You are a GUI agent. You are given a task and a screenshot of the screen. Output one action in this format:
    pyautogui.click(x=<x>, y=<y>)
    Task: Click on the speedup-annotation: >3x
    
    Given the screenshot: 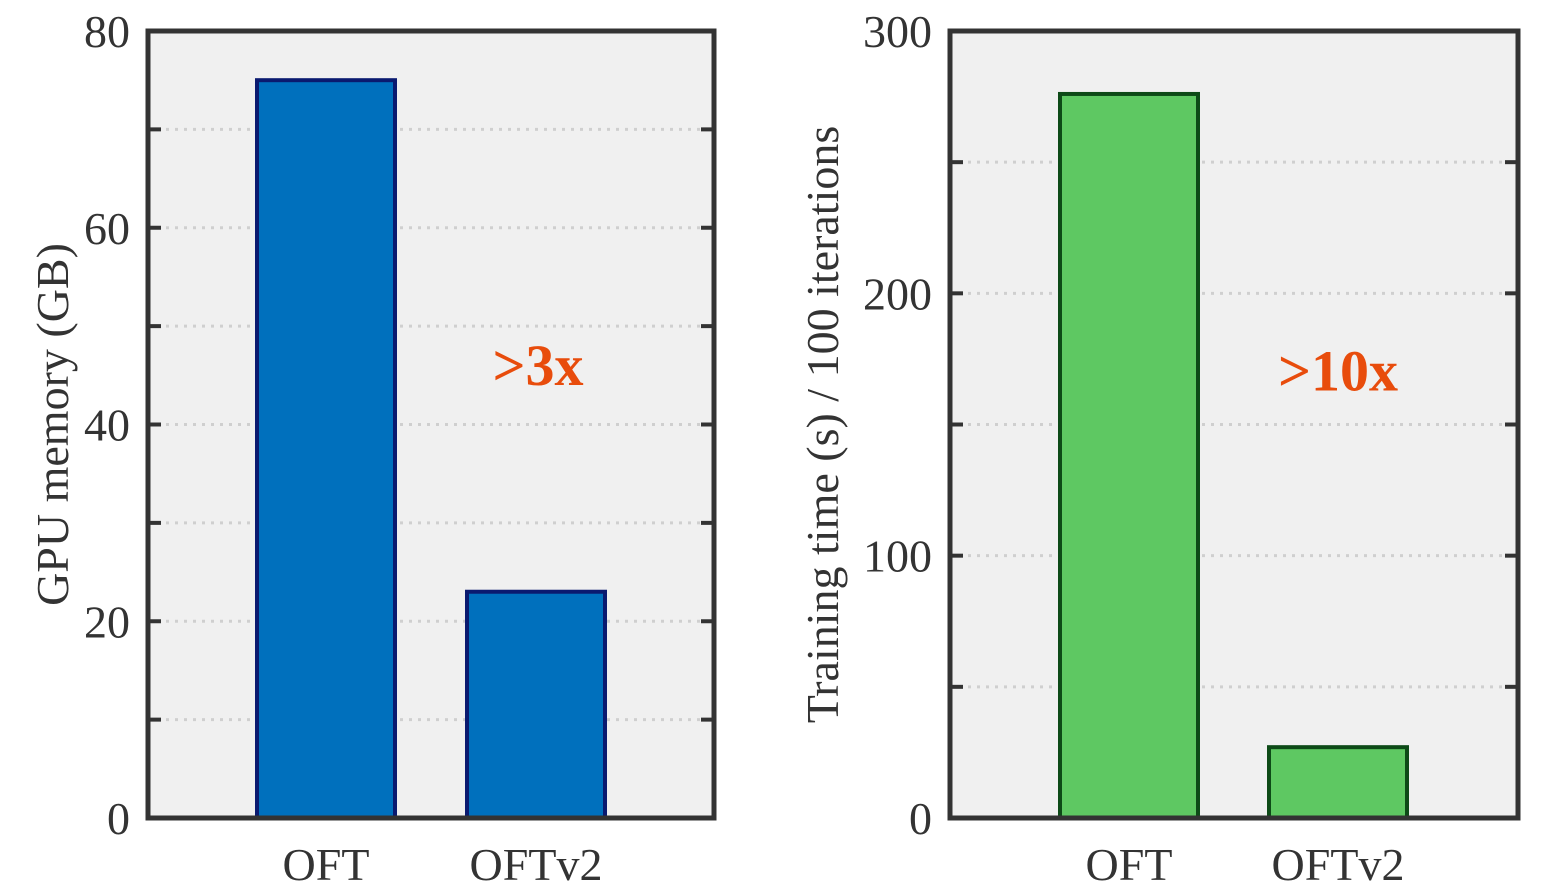 What is the action you would take?
    pyautogui.click(x=537, y=365)
    